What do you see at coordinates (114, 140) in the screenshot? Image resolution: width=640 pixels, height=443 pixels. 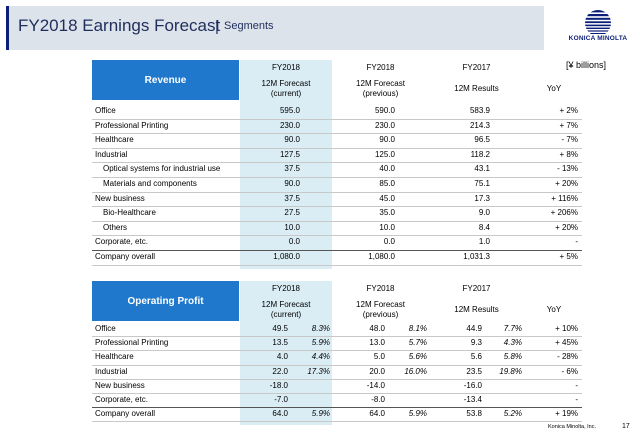 I see `row-label: Healthcare` at bounding box center [114, 140].